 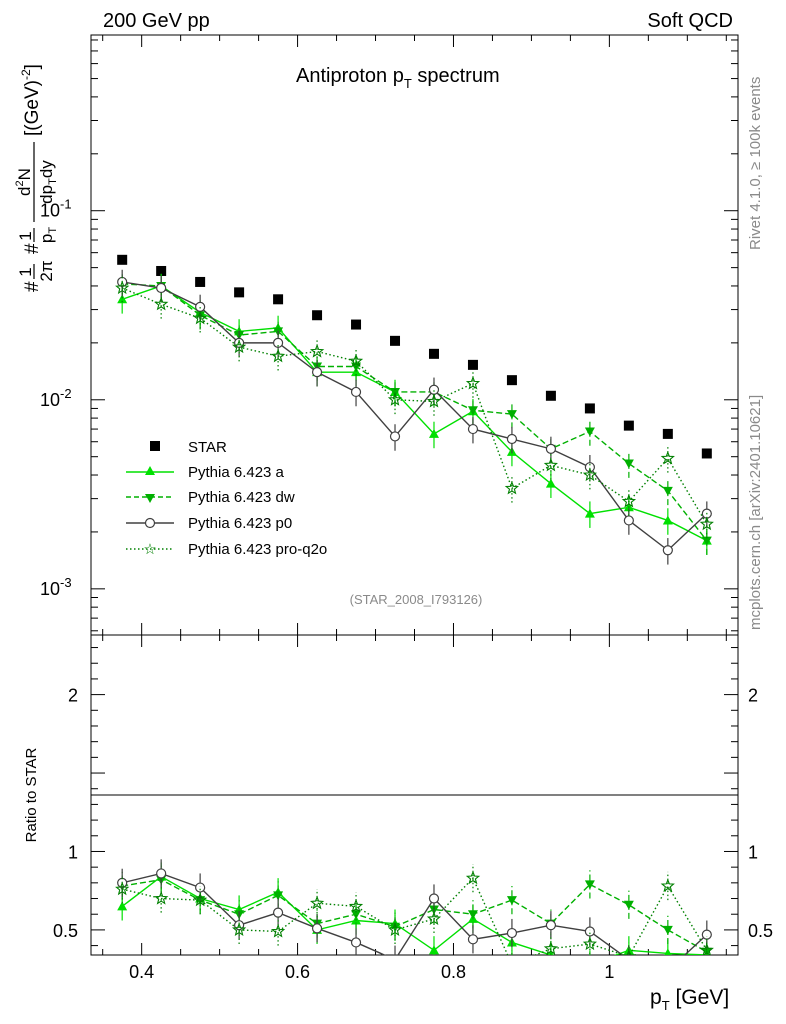 What do you see at coordinates (755, 163) in the screenshot?
I see `rivet-label: Rivet 4.1.0, ≥ 100k events` at bounding box center [755, 163].